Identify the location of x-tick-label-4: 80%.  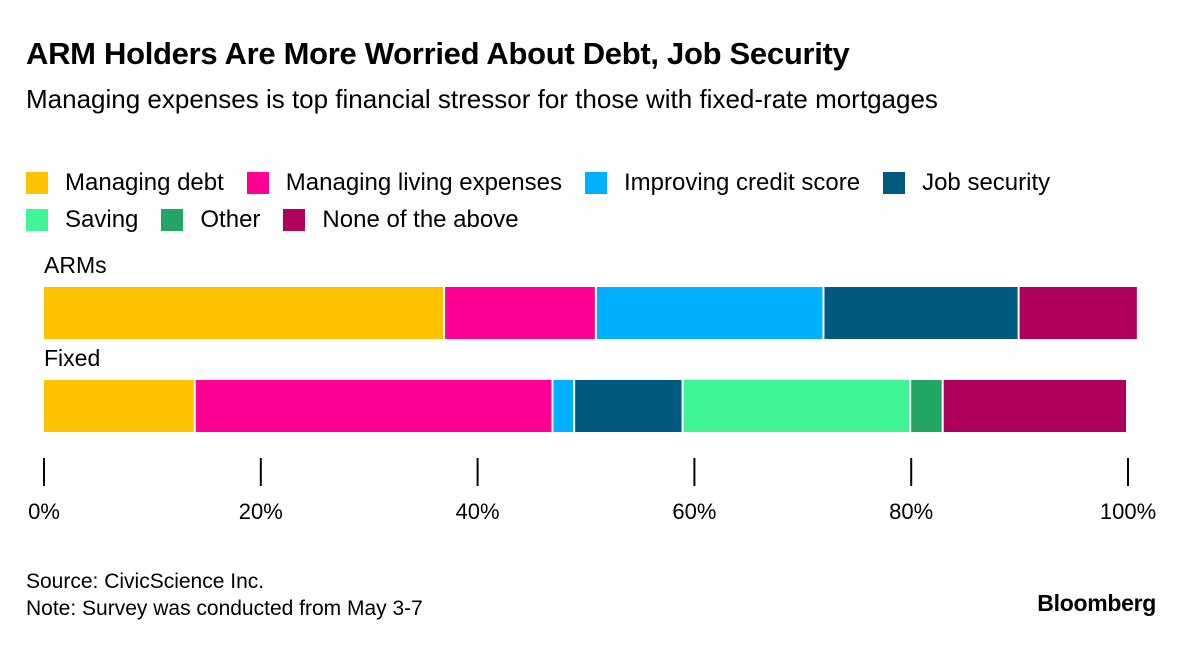
(911, 511).